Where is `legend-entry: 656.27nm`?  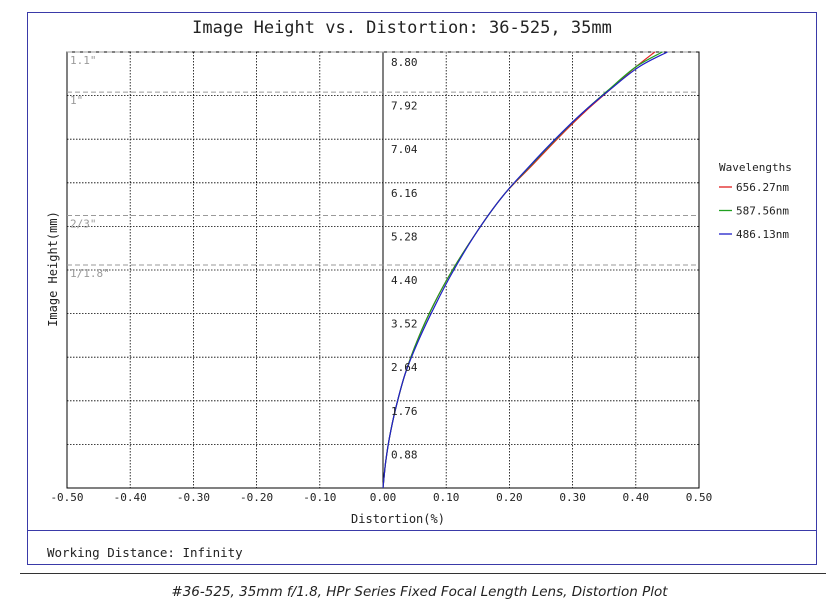
legend-entry: 656.27nm is located at coordinates (762, 187).